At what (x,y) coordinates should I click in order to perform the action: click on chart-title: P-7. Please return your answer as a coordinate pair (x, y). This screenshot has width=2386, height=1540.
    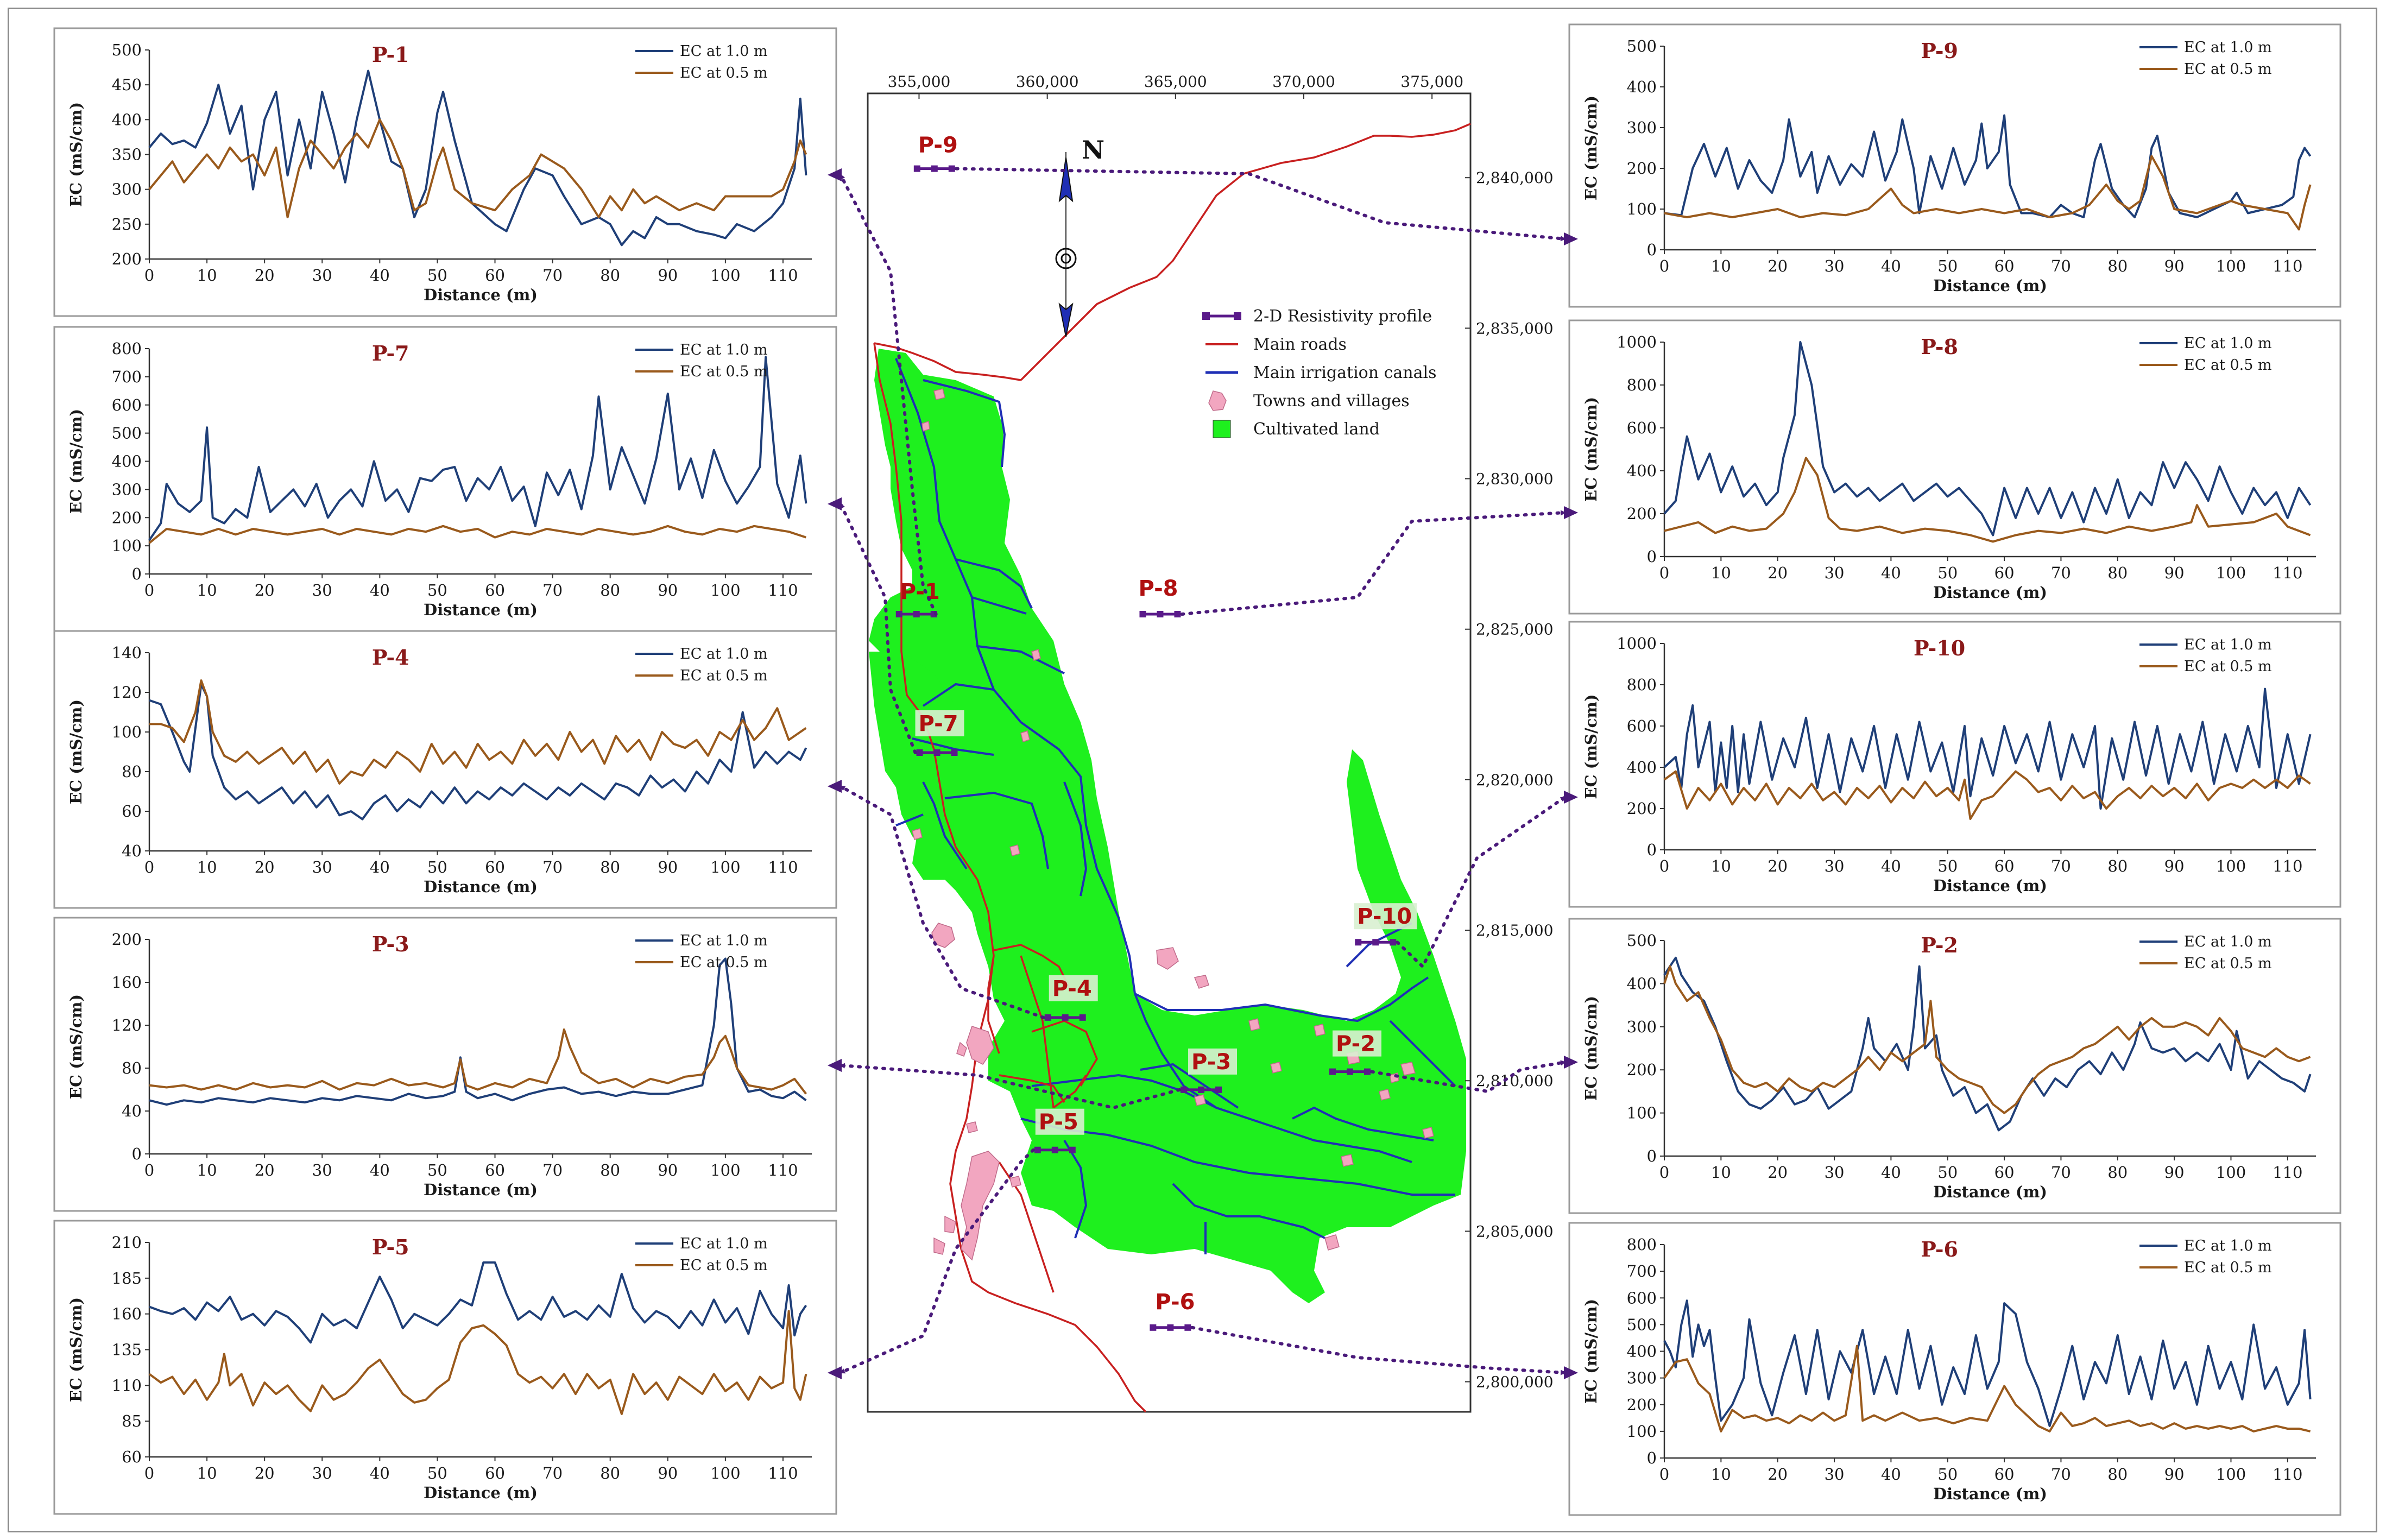
    Looking at the image, I should click on (390, 353).